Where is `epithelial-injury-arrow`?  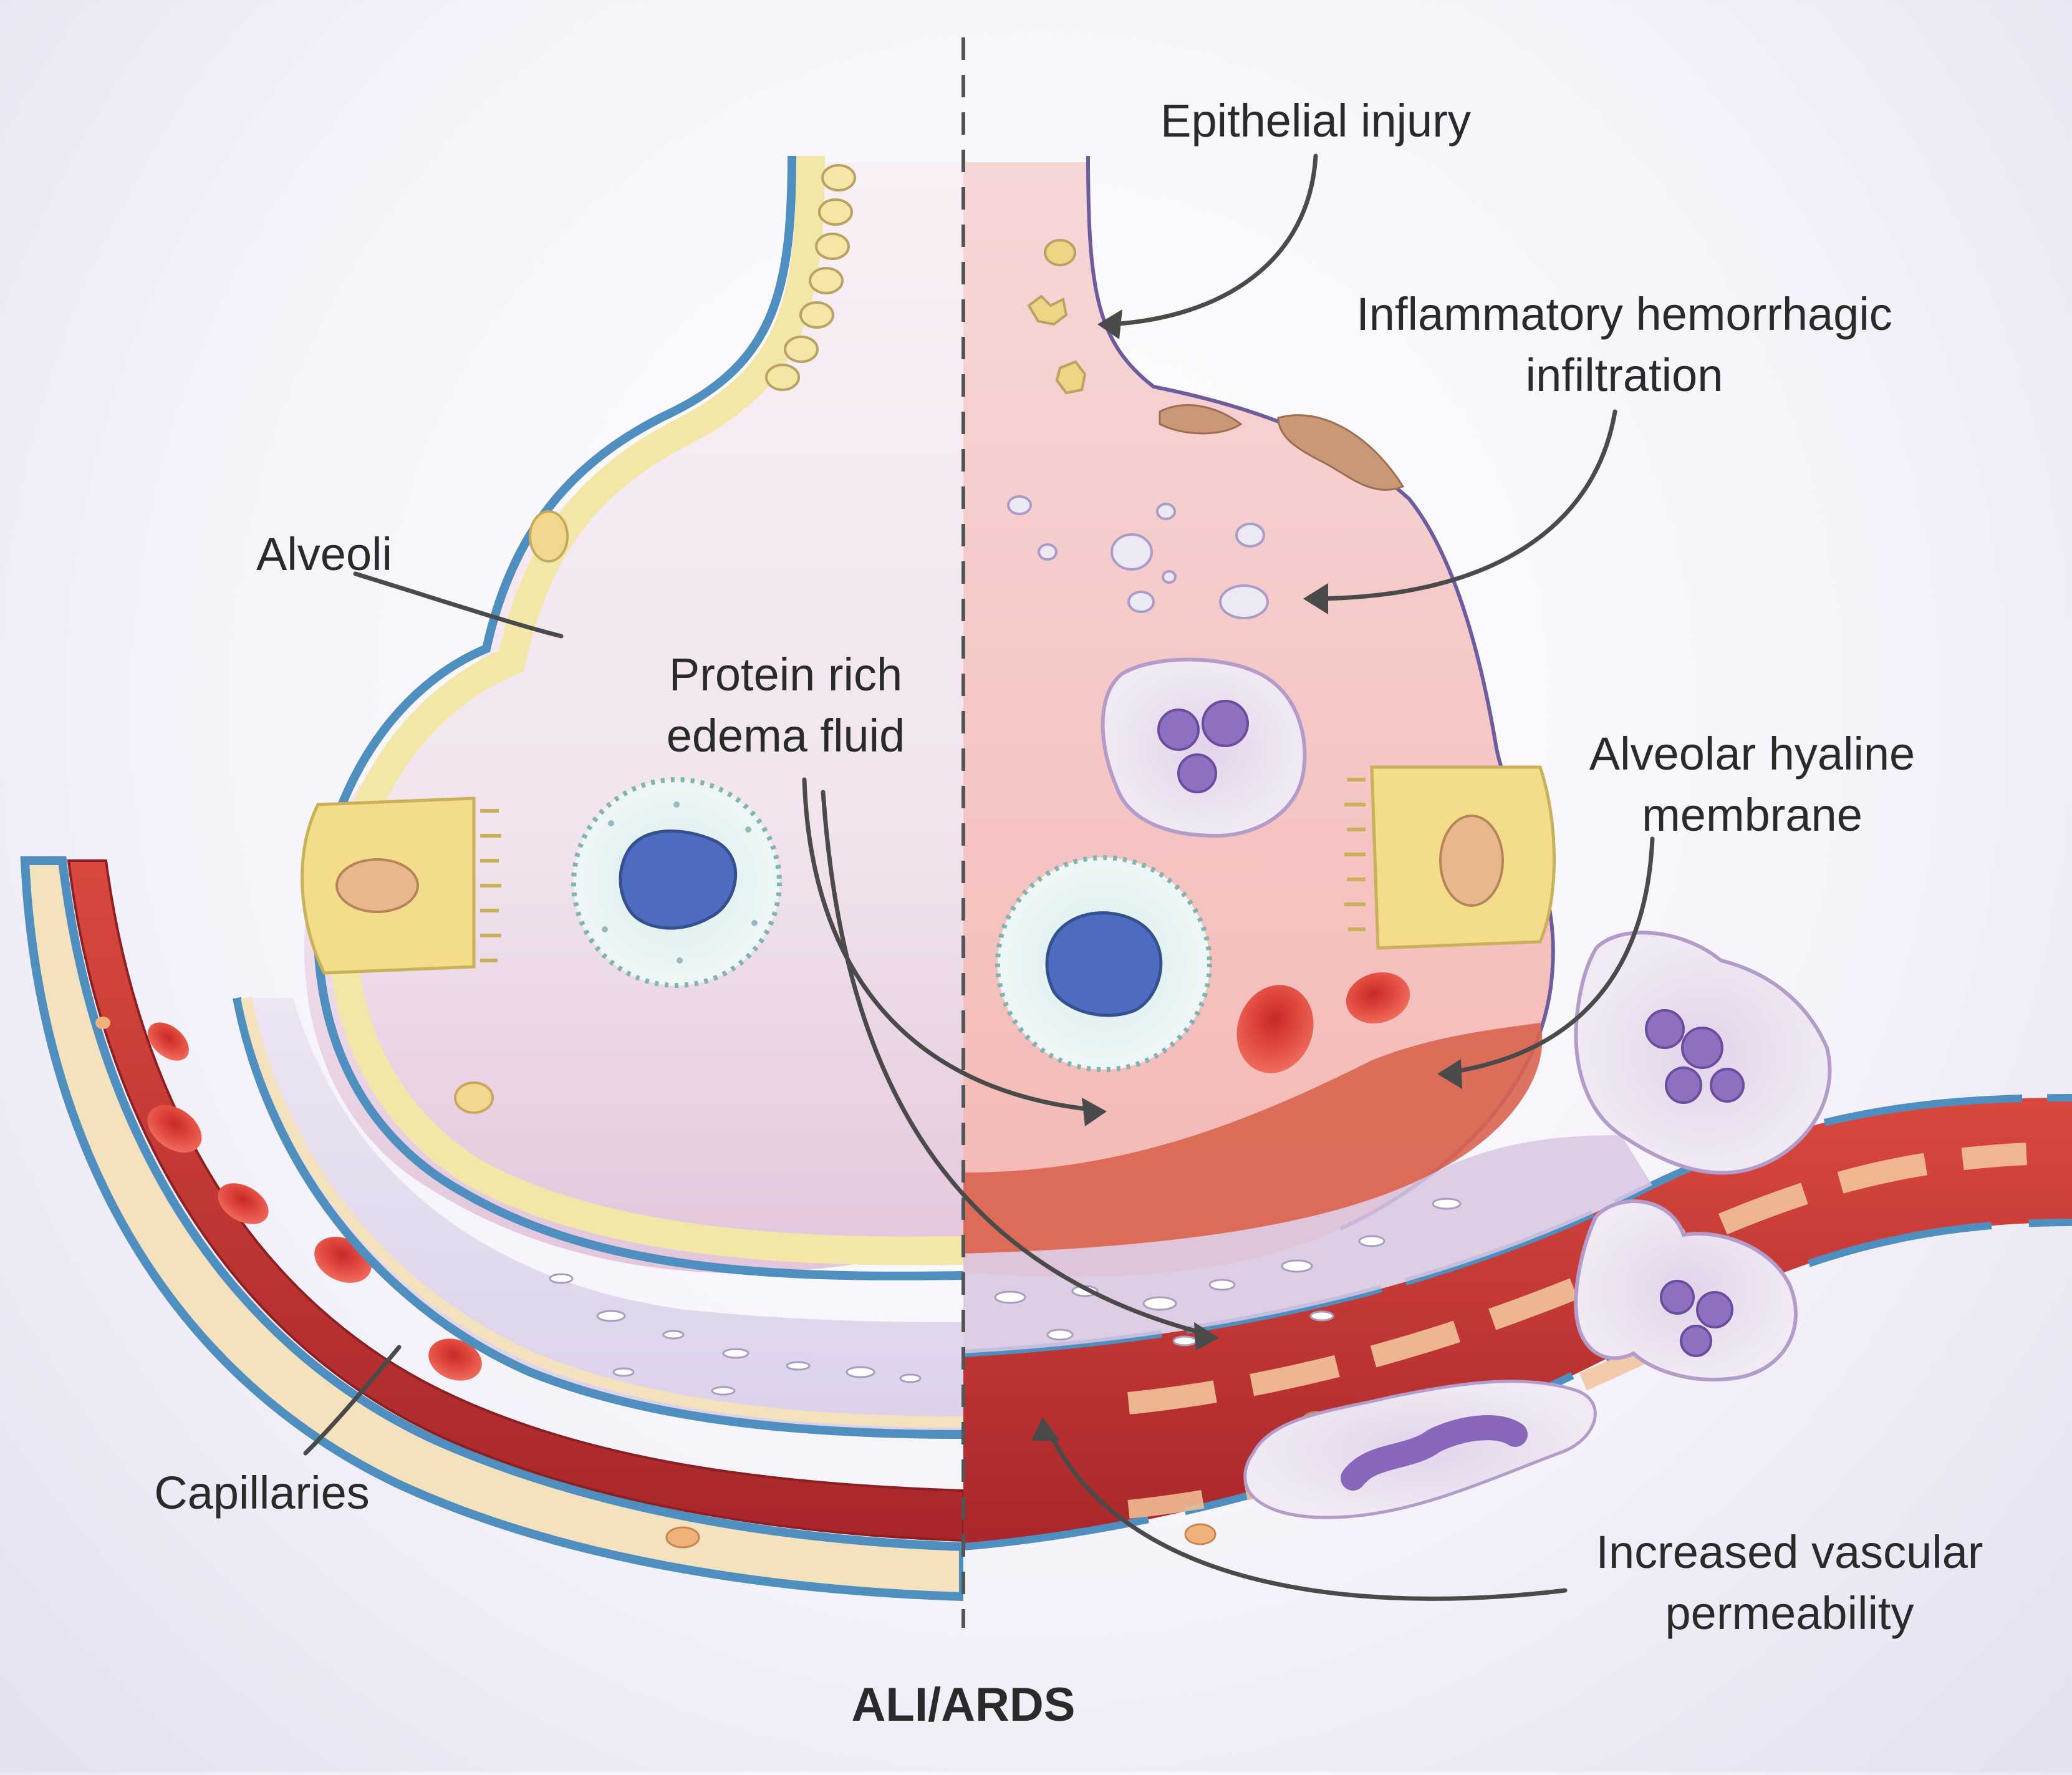 epithelial-injury-arrow is located at coordinates (1212, 240).